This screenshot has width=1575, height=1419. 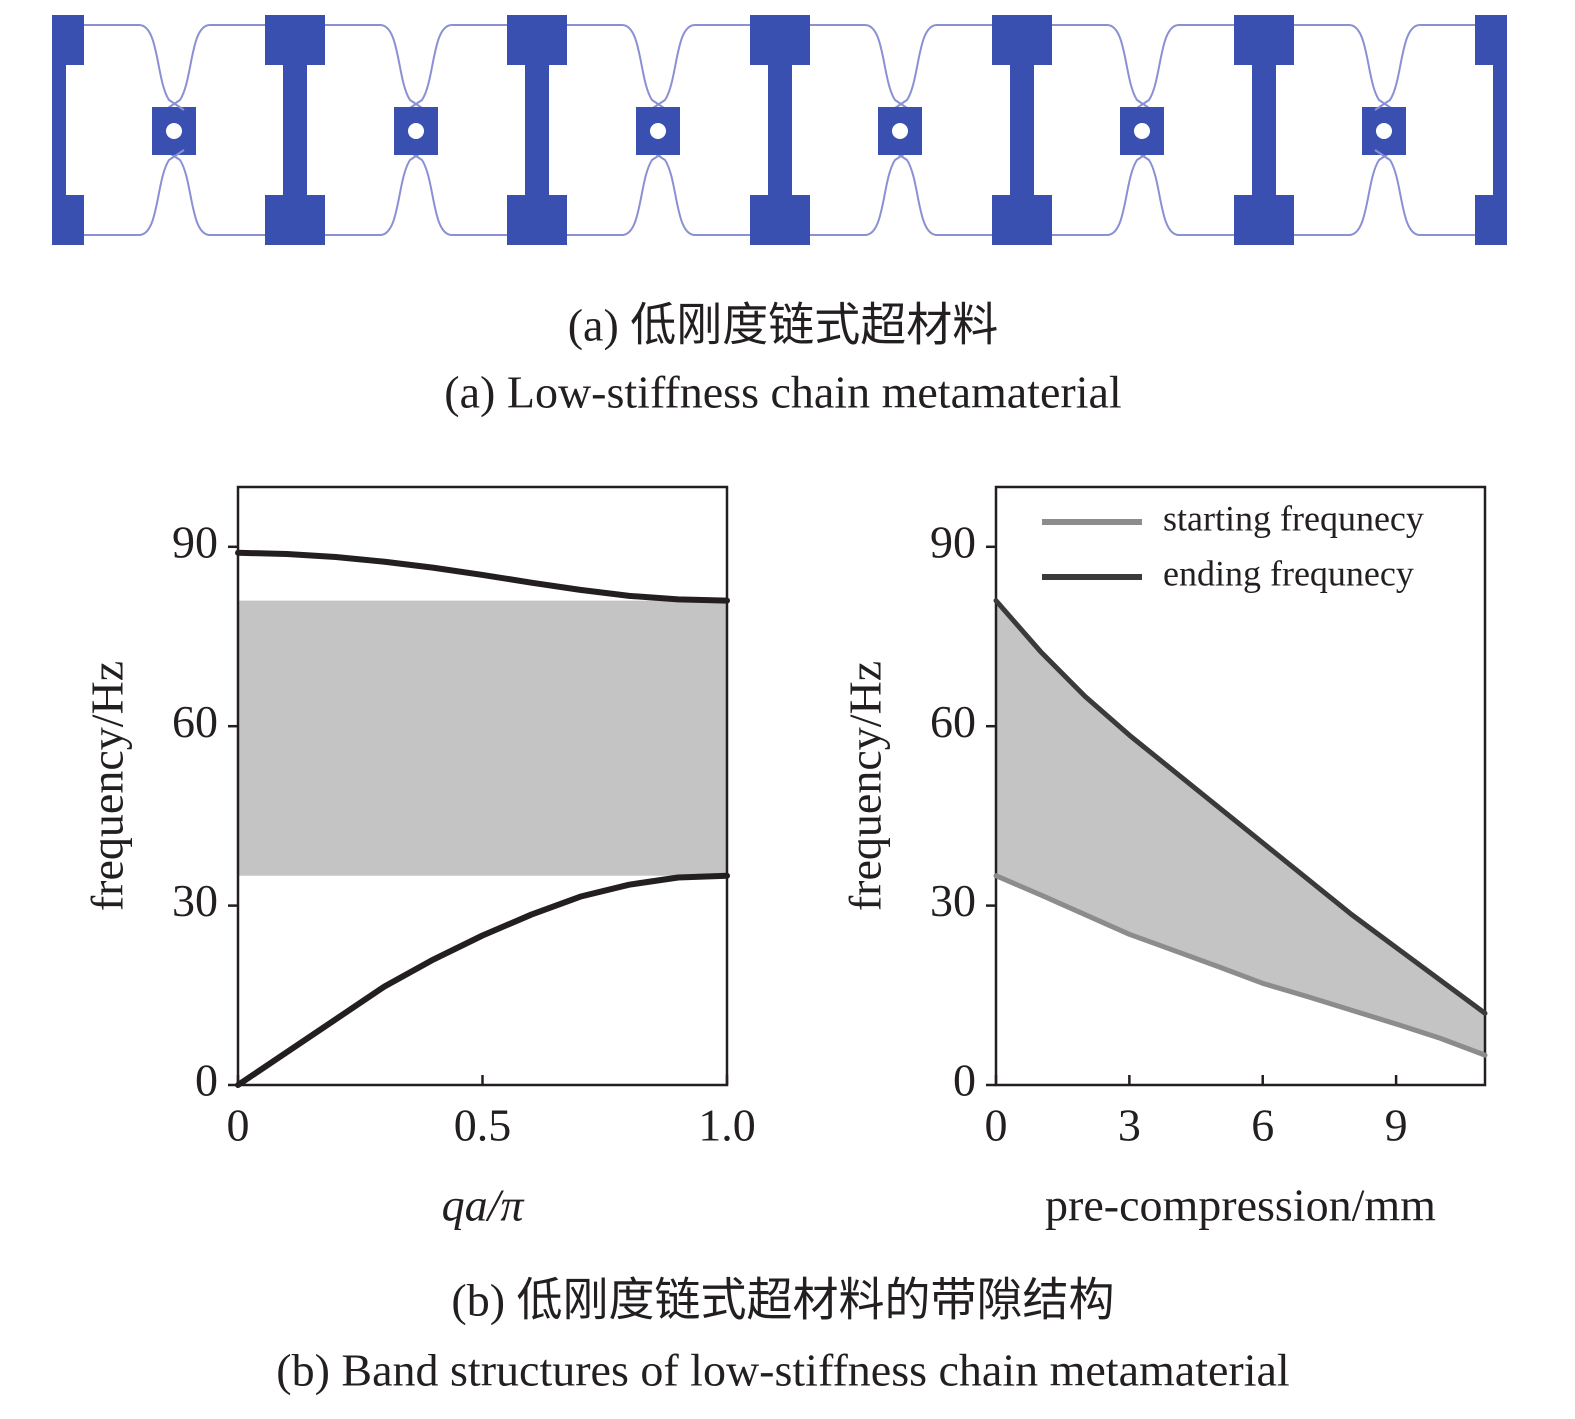 What do you see at coordinates (1288, 573) in the screenshot?
I see `legend-label: ending frequnecy` at bounding box center [1288, 573].